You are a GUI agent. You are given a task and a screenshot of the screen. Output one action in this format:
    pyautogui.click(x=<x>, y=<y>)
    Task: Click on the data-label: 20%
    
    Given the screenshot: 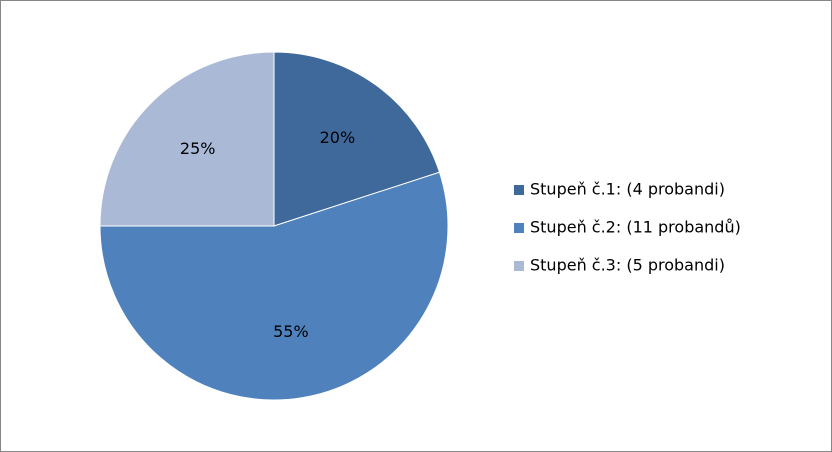 What is the action you would take?
    pyautogui.click(x=338, y=137)
    